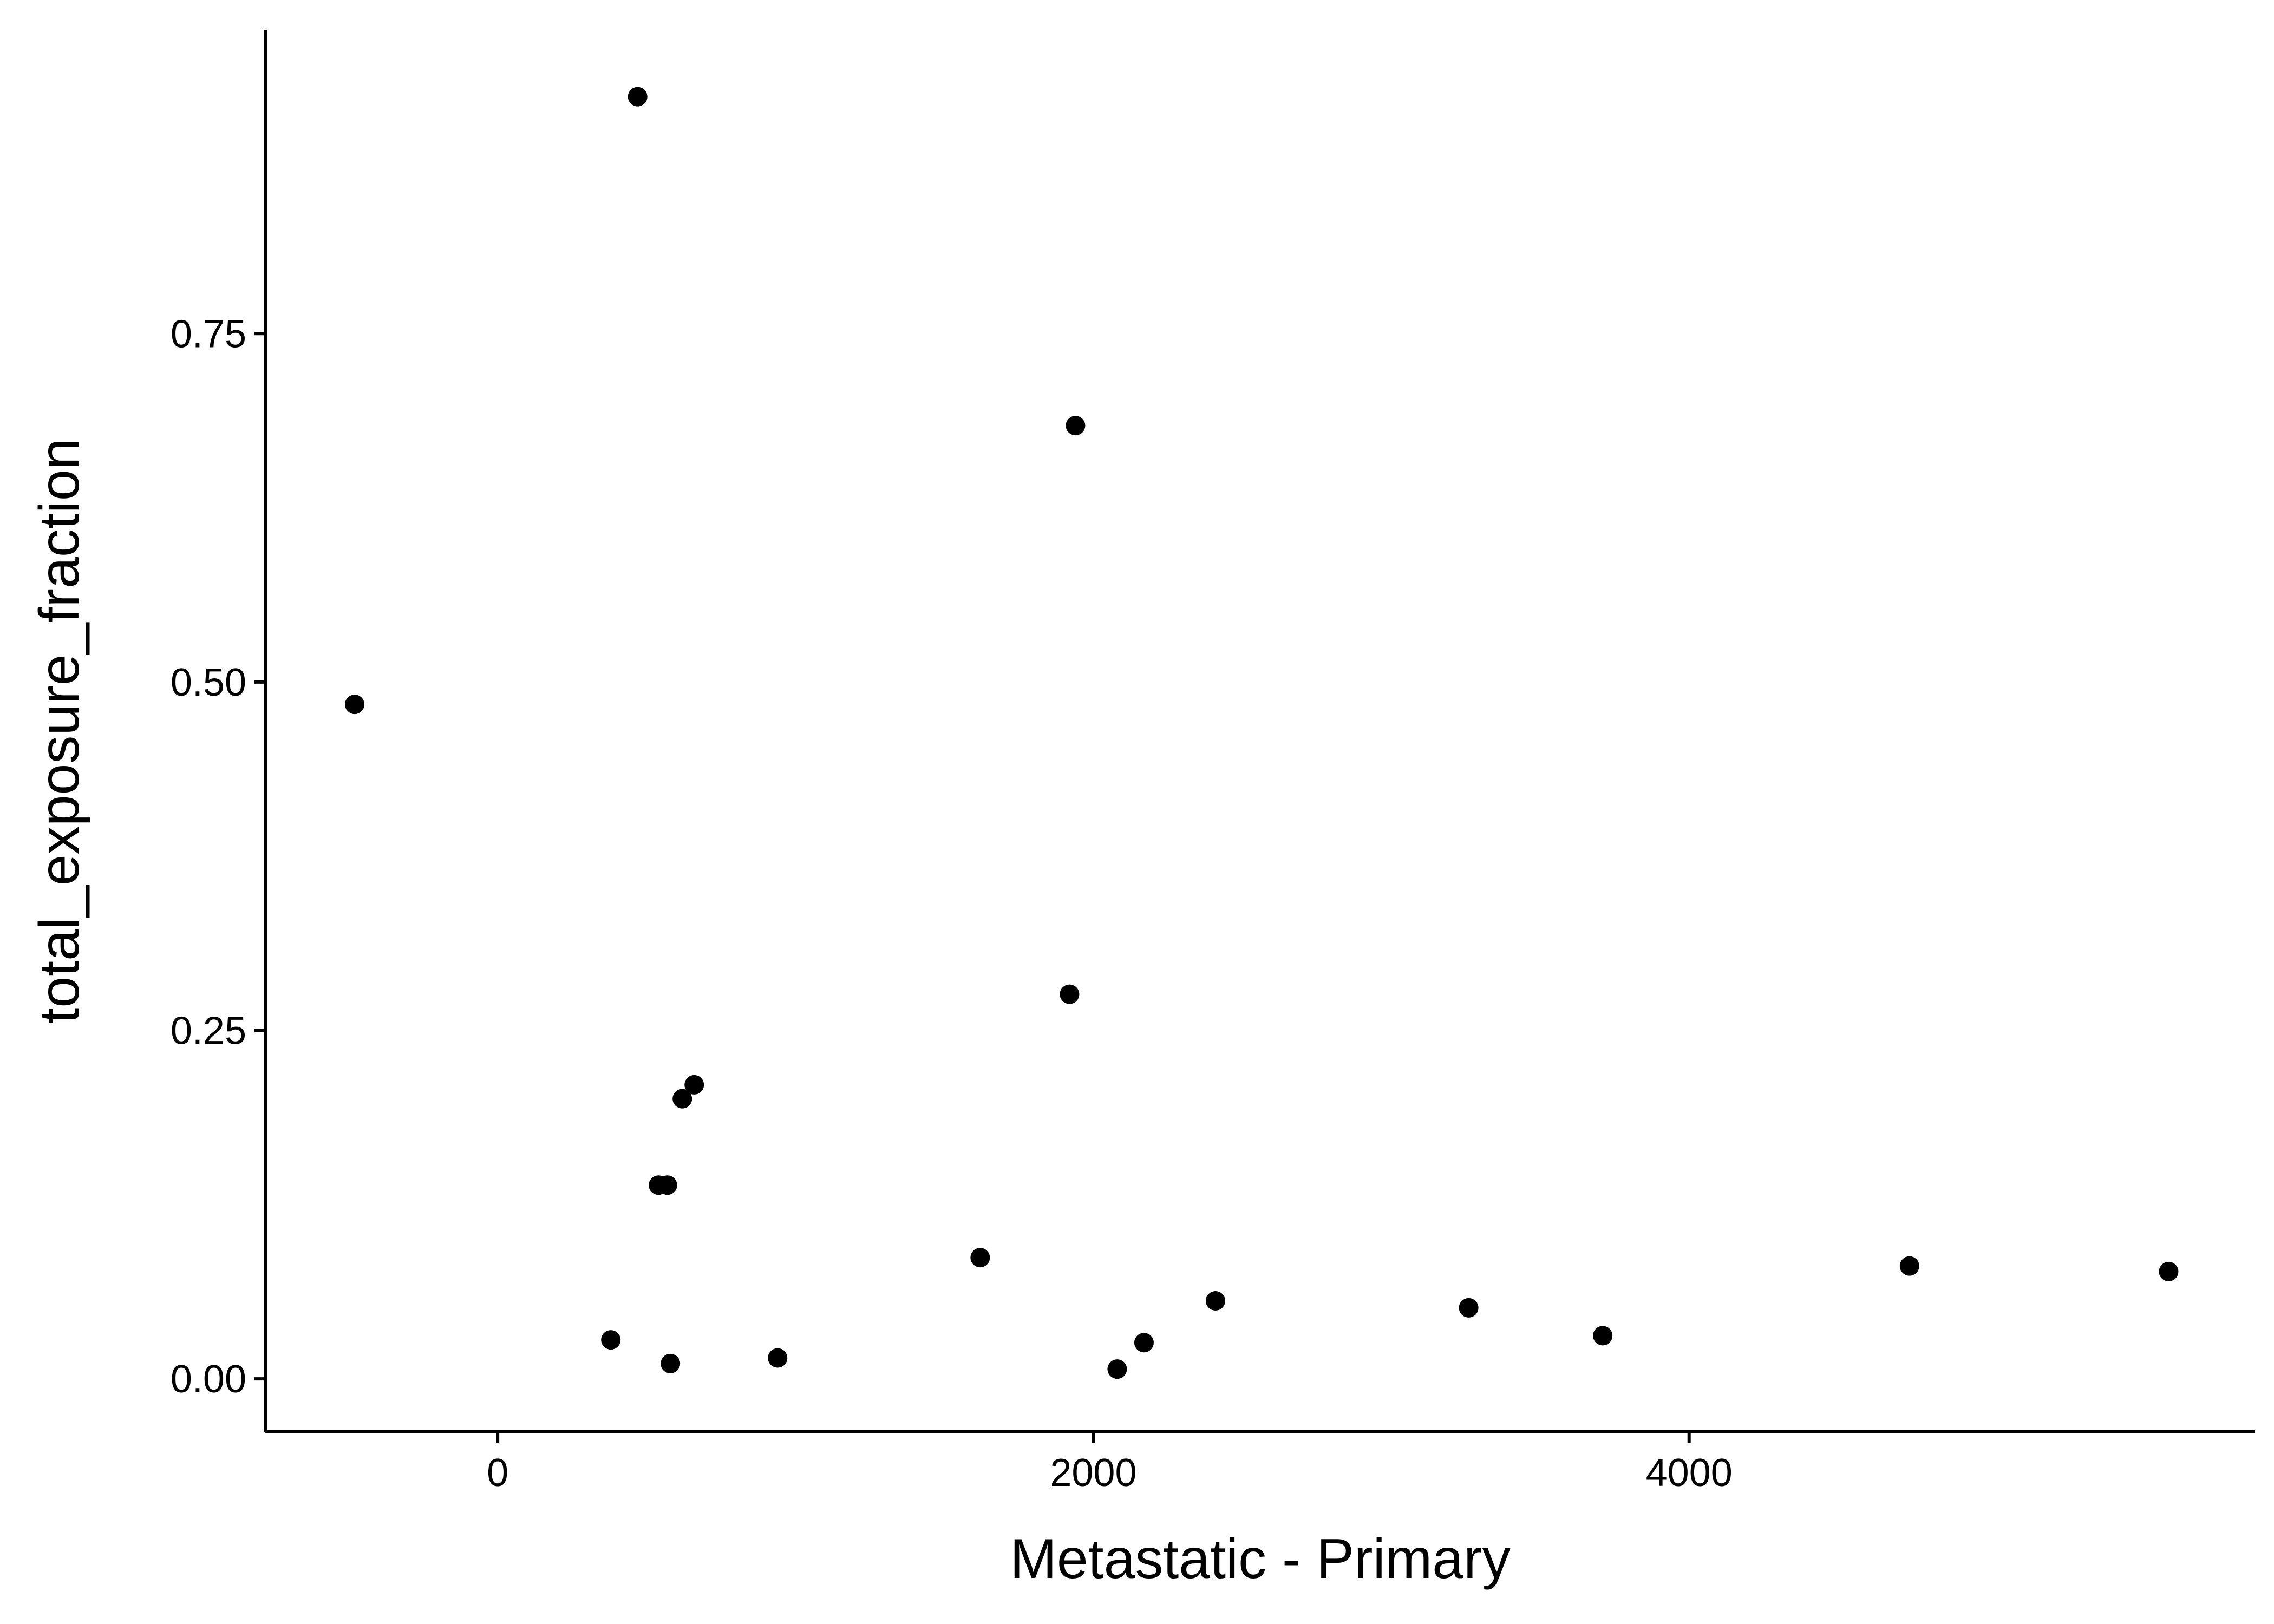 Image resolution: width=2274 pixels, height=1624 pixels. I want to click on y-tick-label: 0.00, so click(209, 1379).